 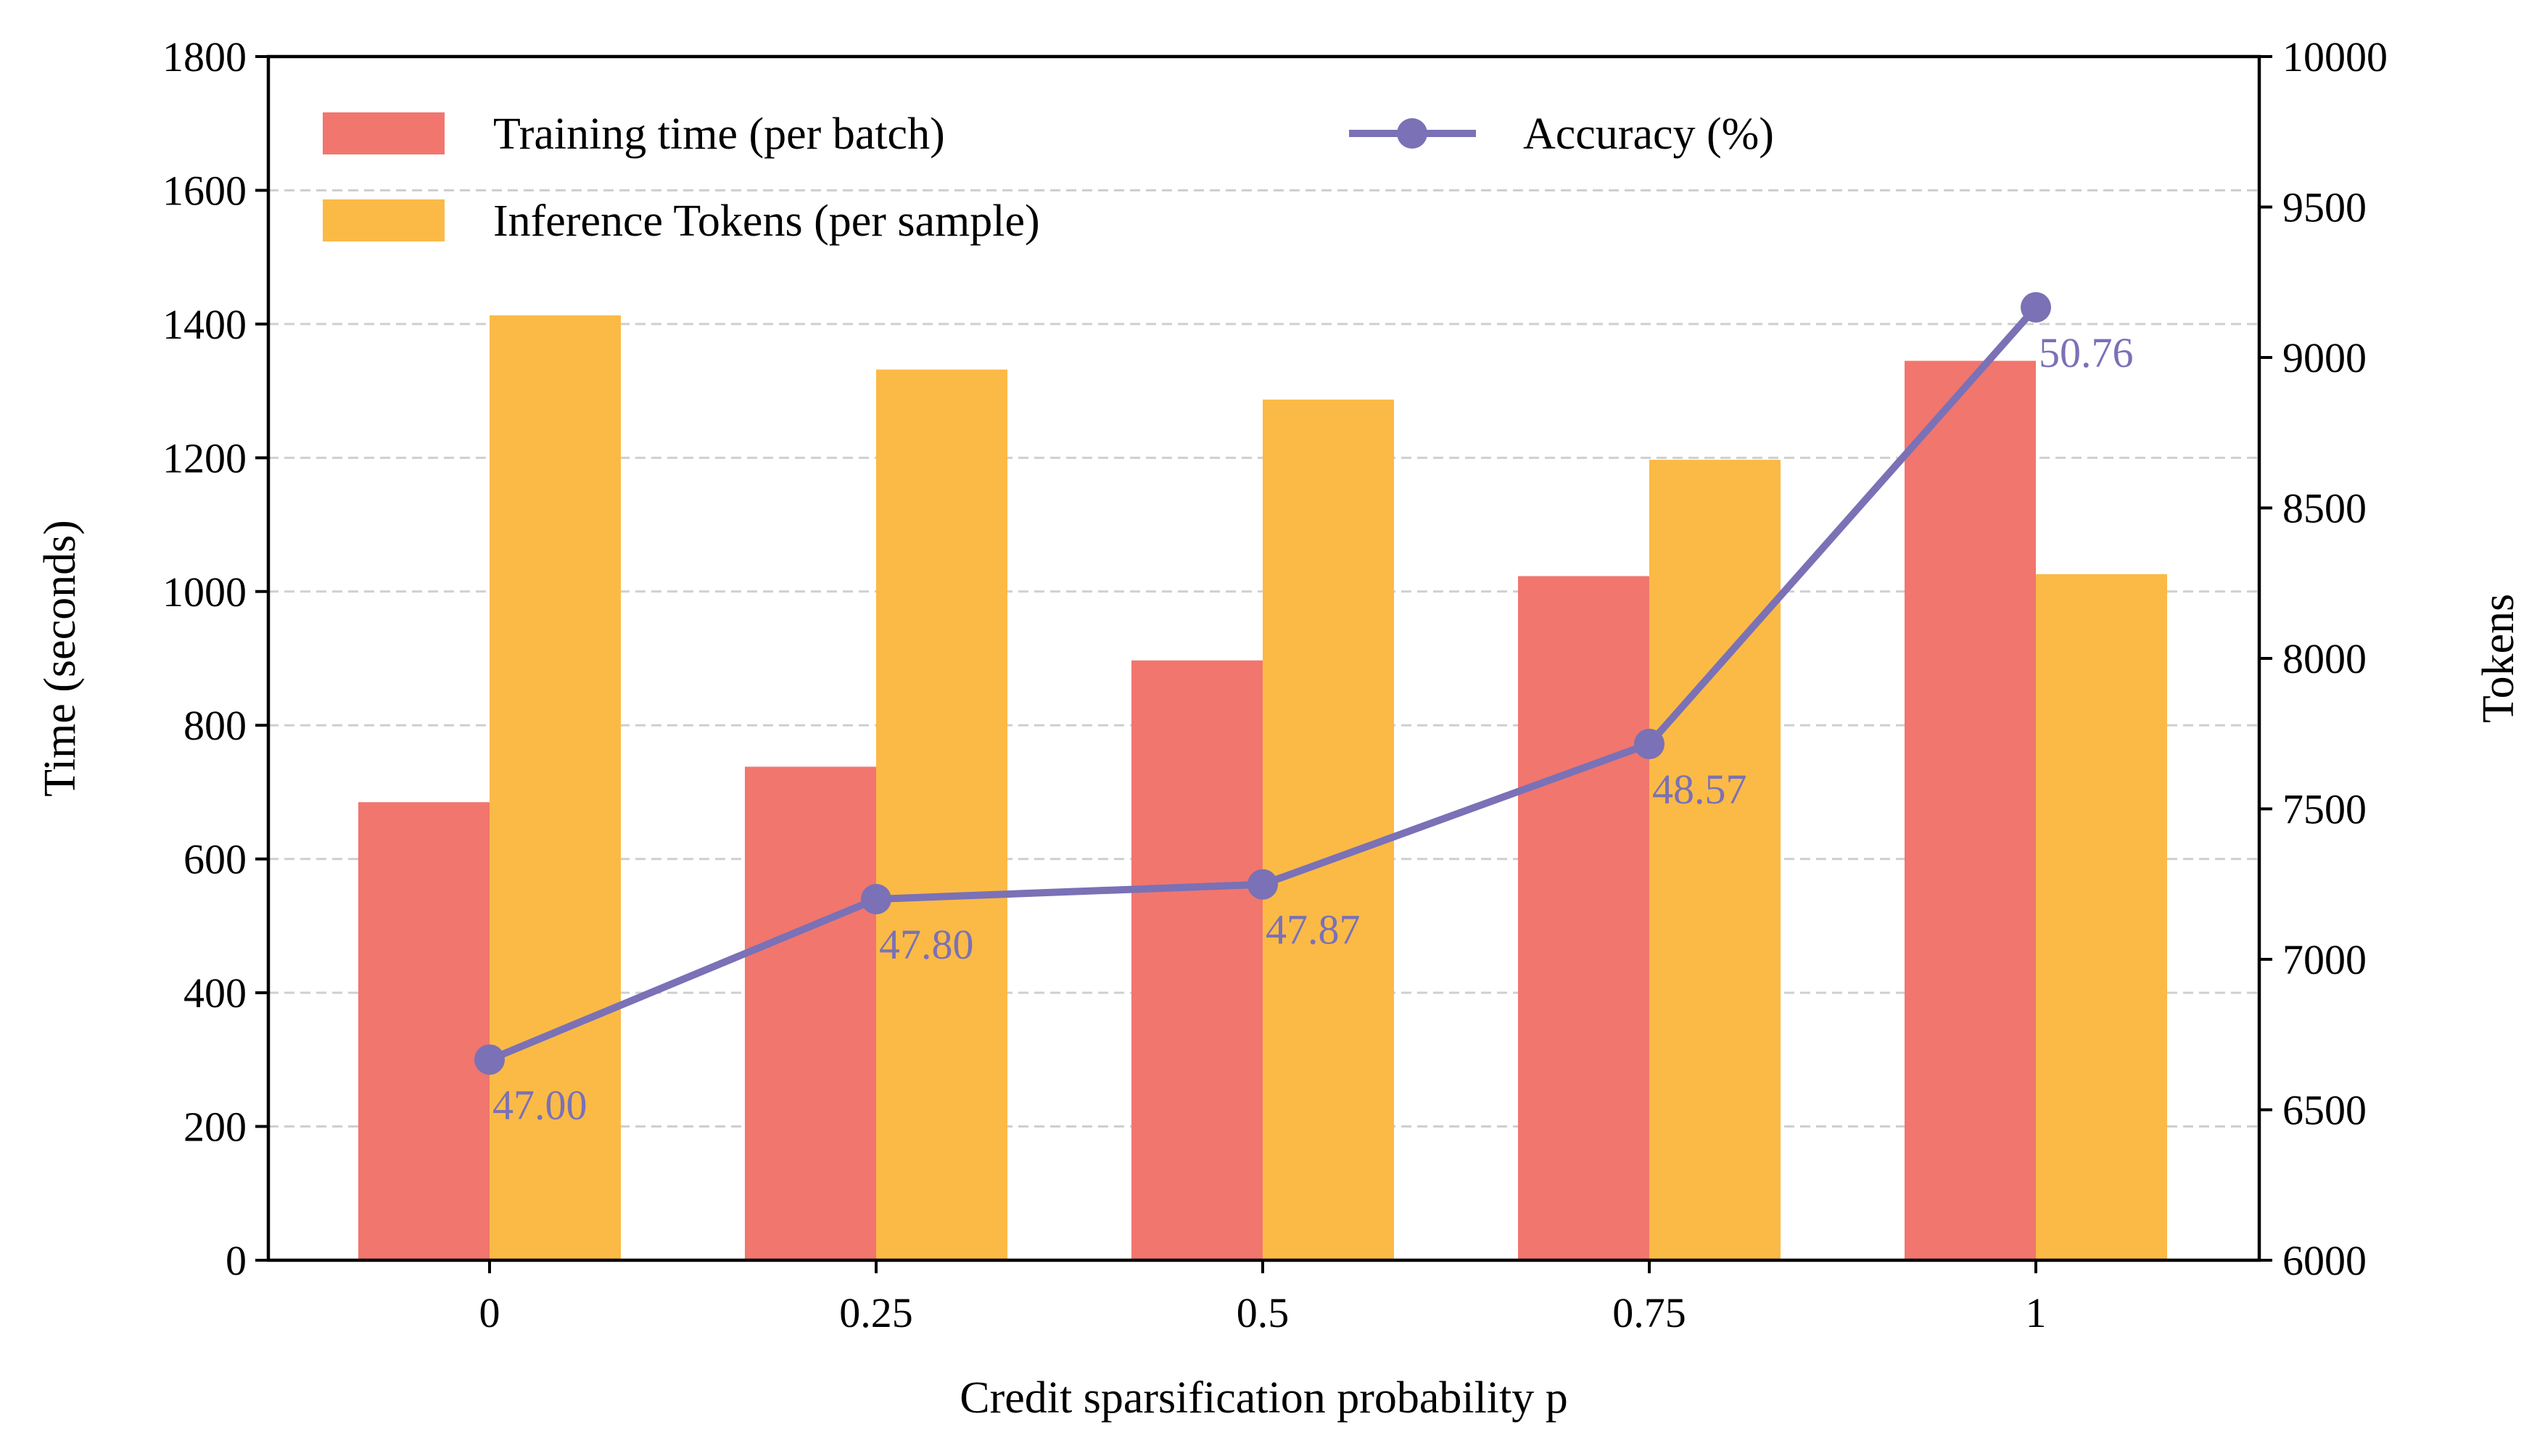 What do you see at coordinates (2036, 1312) in the screenshot?
I see `x-tick-label-1: 1` at bounding box center [2036, 1312].